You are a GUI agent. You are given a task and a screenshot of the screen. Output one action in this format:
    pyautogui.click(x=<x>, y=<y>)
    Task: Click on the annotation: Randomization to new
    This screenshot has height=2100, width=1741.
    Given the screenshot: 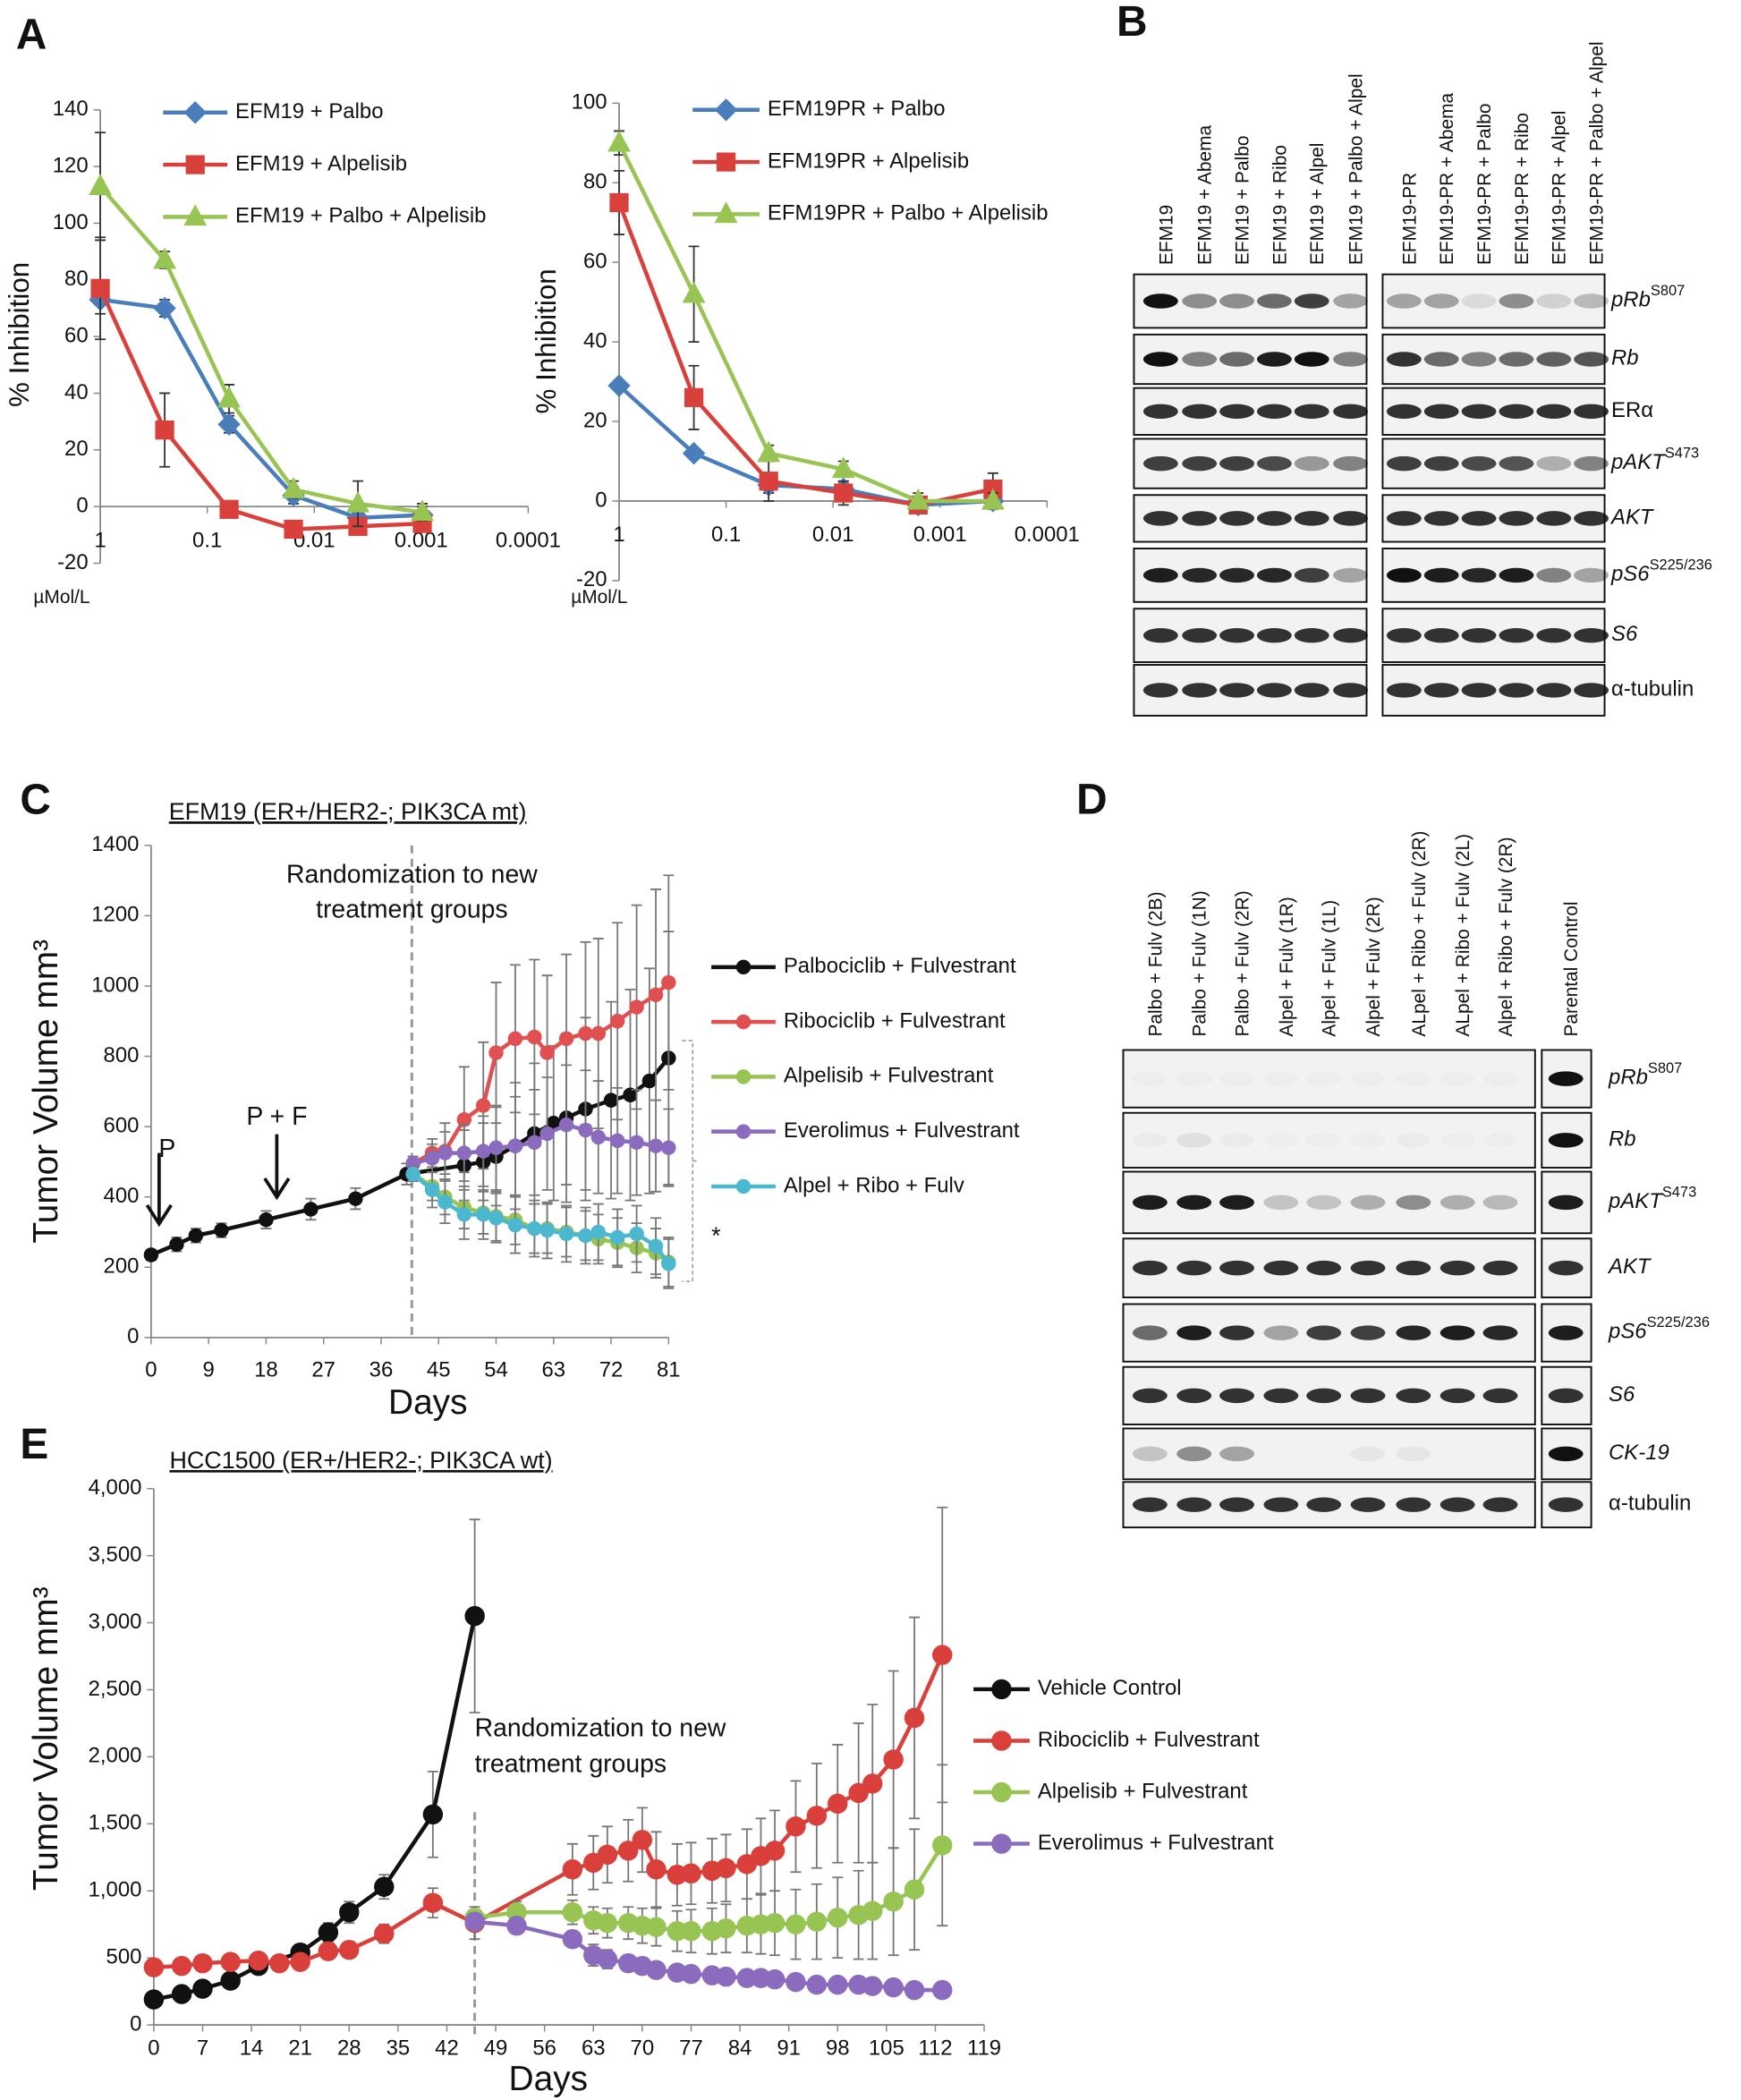 What is the action you would take?
    pyautogui.click(x=600, y=1727)
    